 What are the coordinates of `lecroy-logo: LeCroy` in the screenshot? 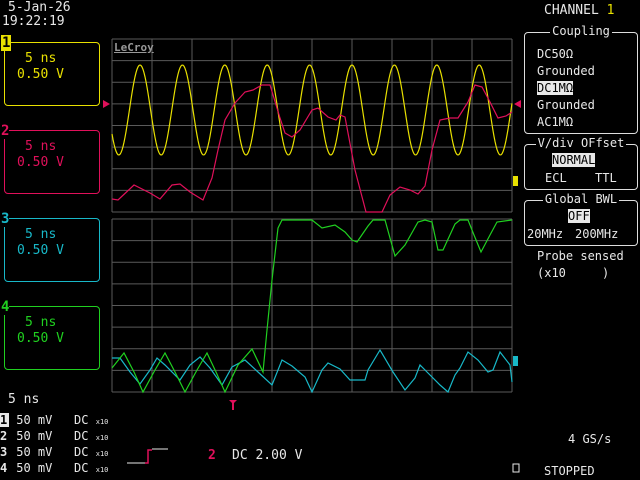 It's located at (134, 47).